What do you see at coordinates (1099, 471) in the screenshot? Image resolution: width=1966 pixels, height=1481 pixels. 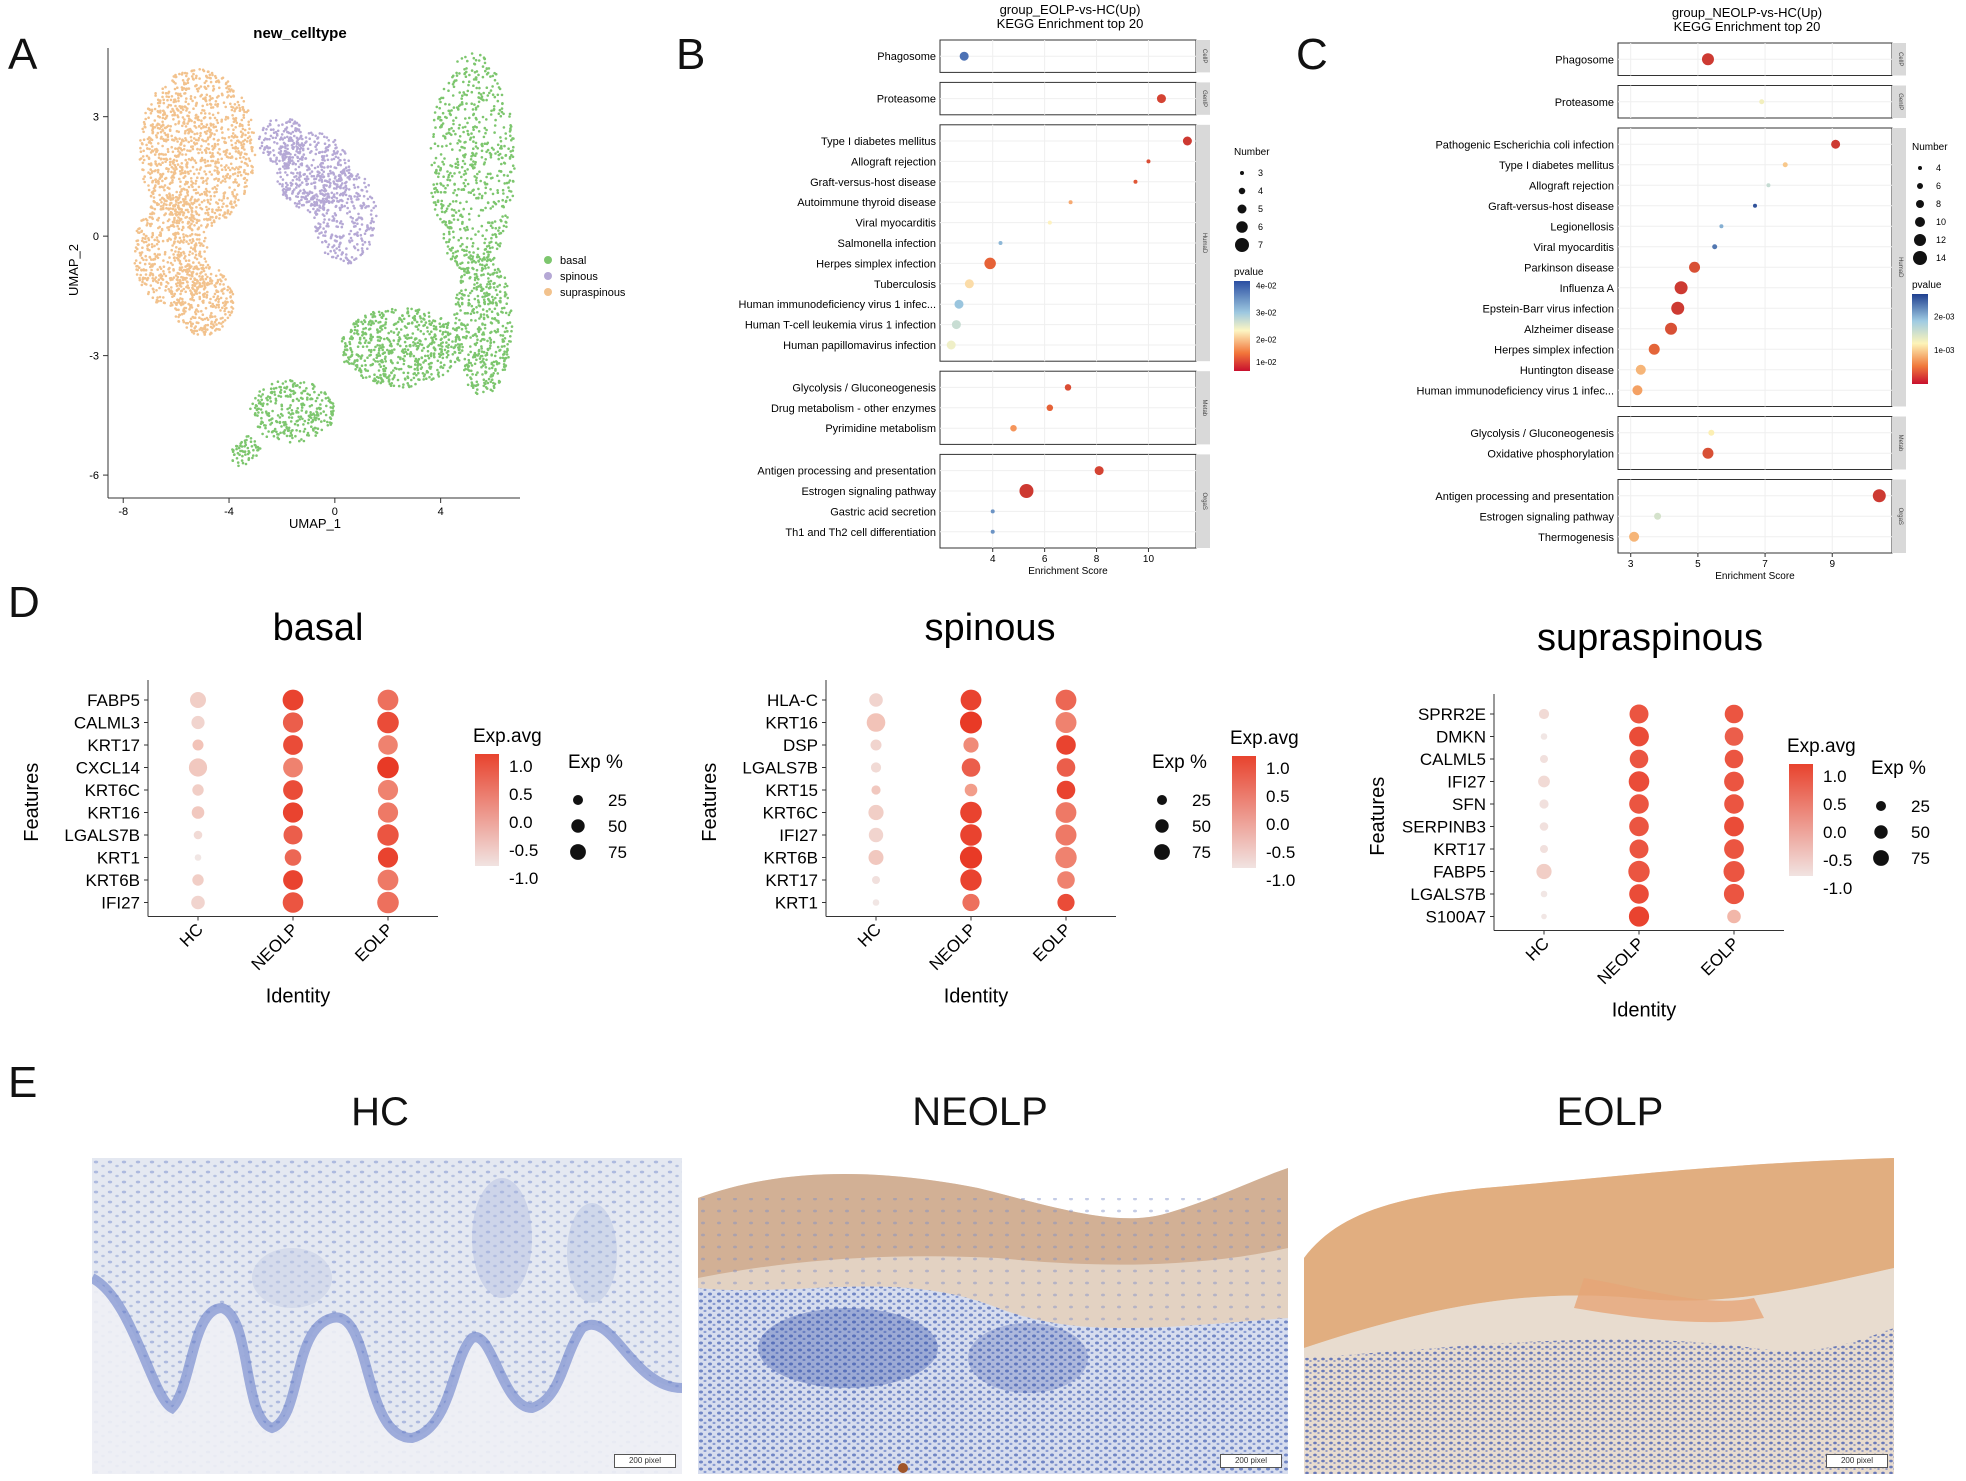 I see `kegg-point` at bounding box center [1099, 471].